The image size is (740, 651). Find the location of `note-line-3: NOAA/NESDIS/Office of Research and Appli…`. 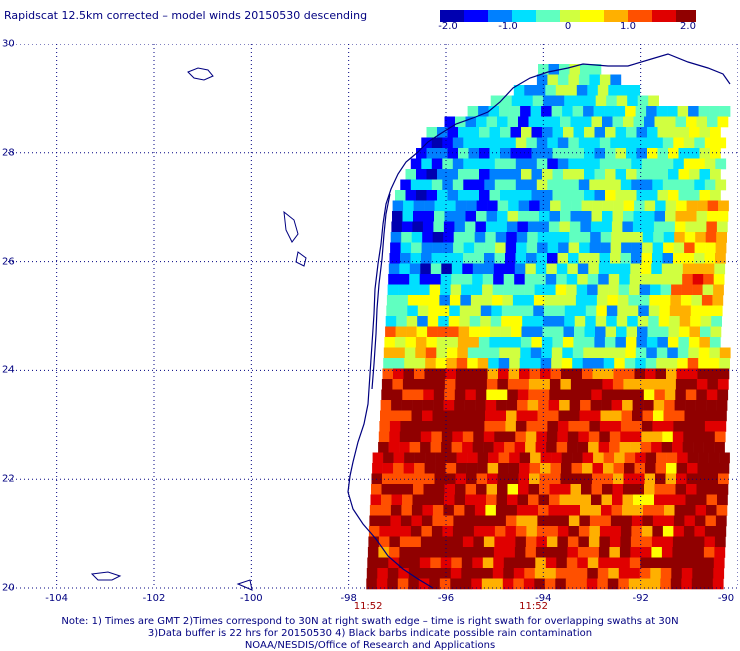

note-line-3: NOAA/NESDIS/Office of Research and Appli… is located at coordinates (370, 645).